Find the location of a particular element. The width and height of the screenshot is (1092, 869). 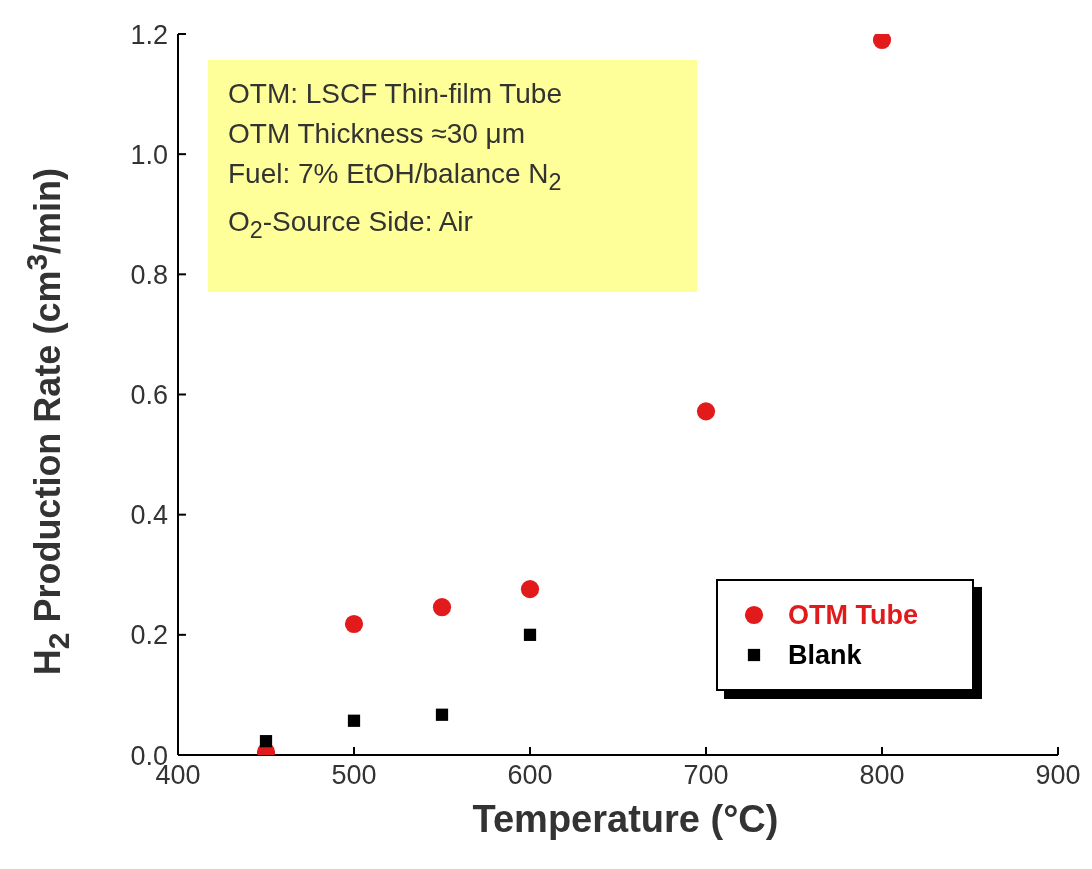

y-tick-label: 0.2 is located at coordinates (149, 635).